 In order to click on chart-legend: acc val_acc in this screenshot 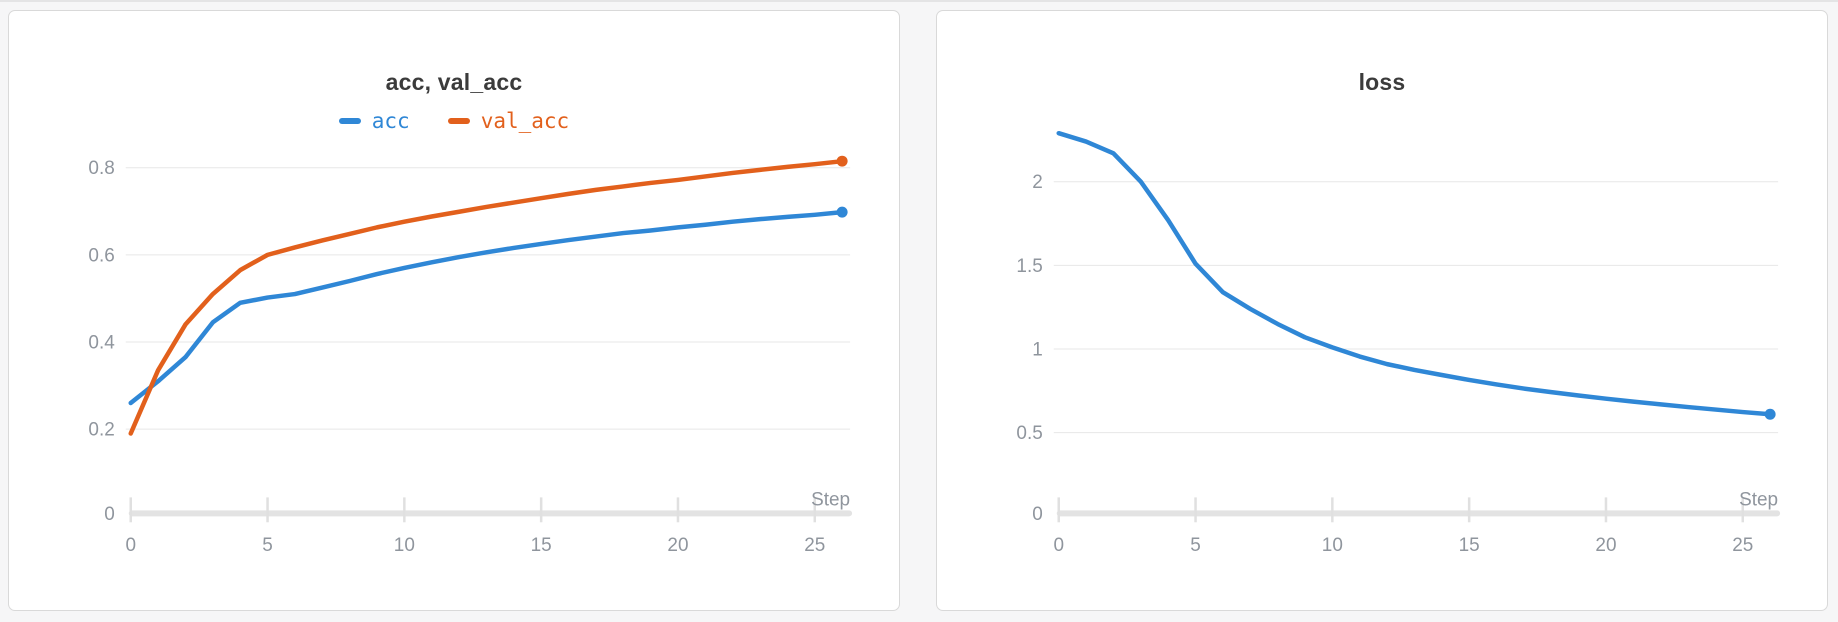, I will do `click(454, 121)`.